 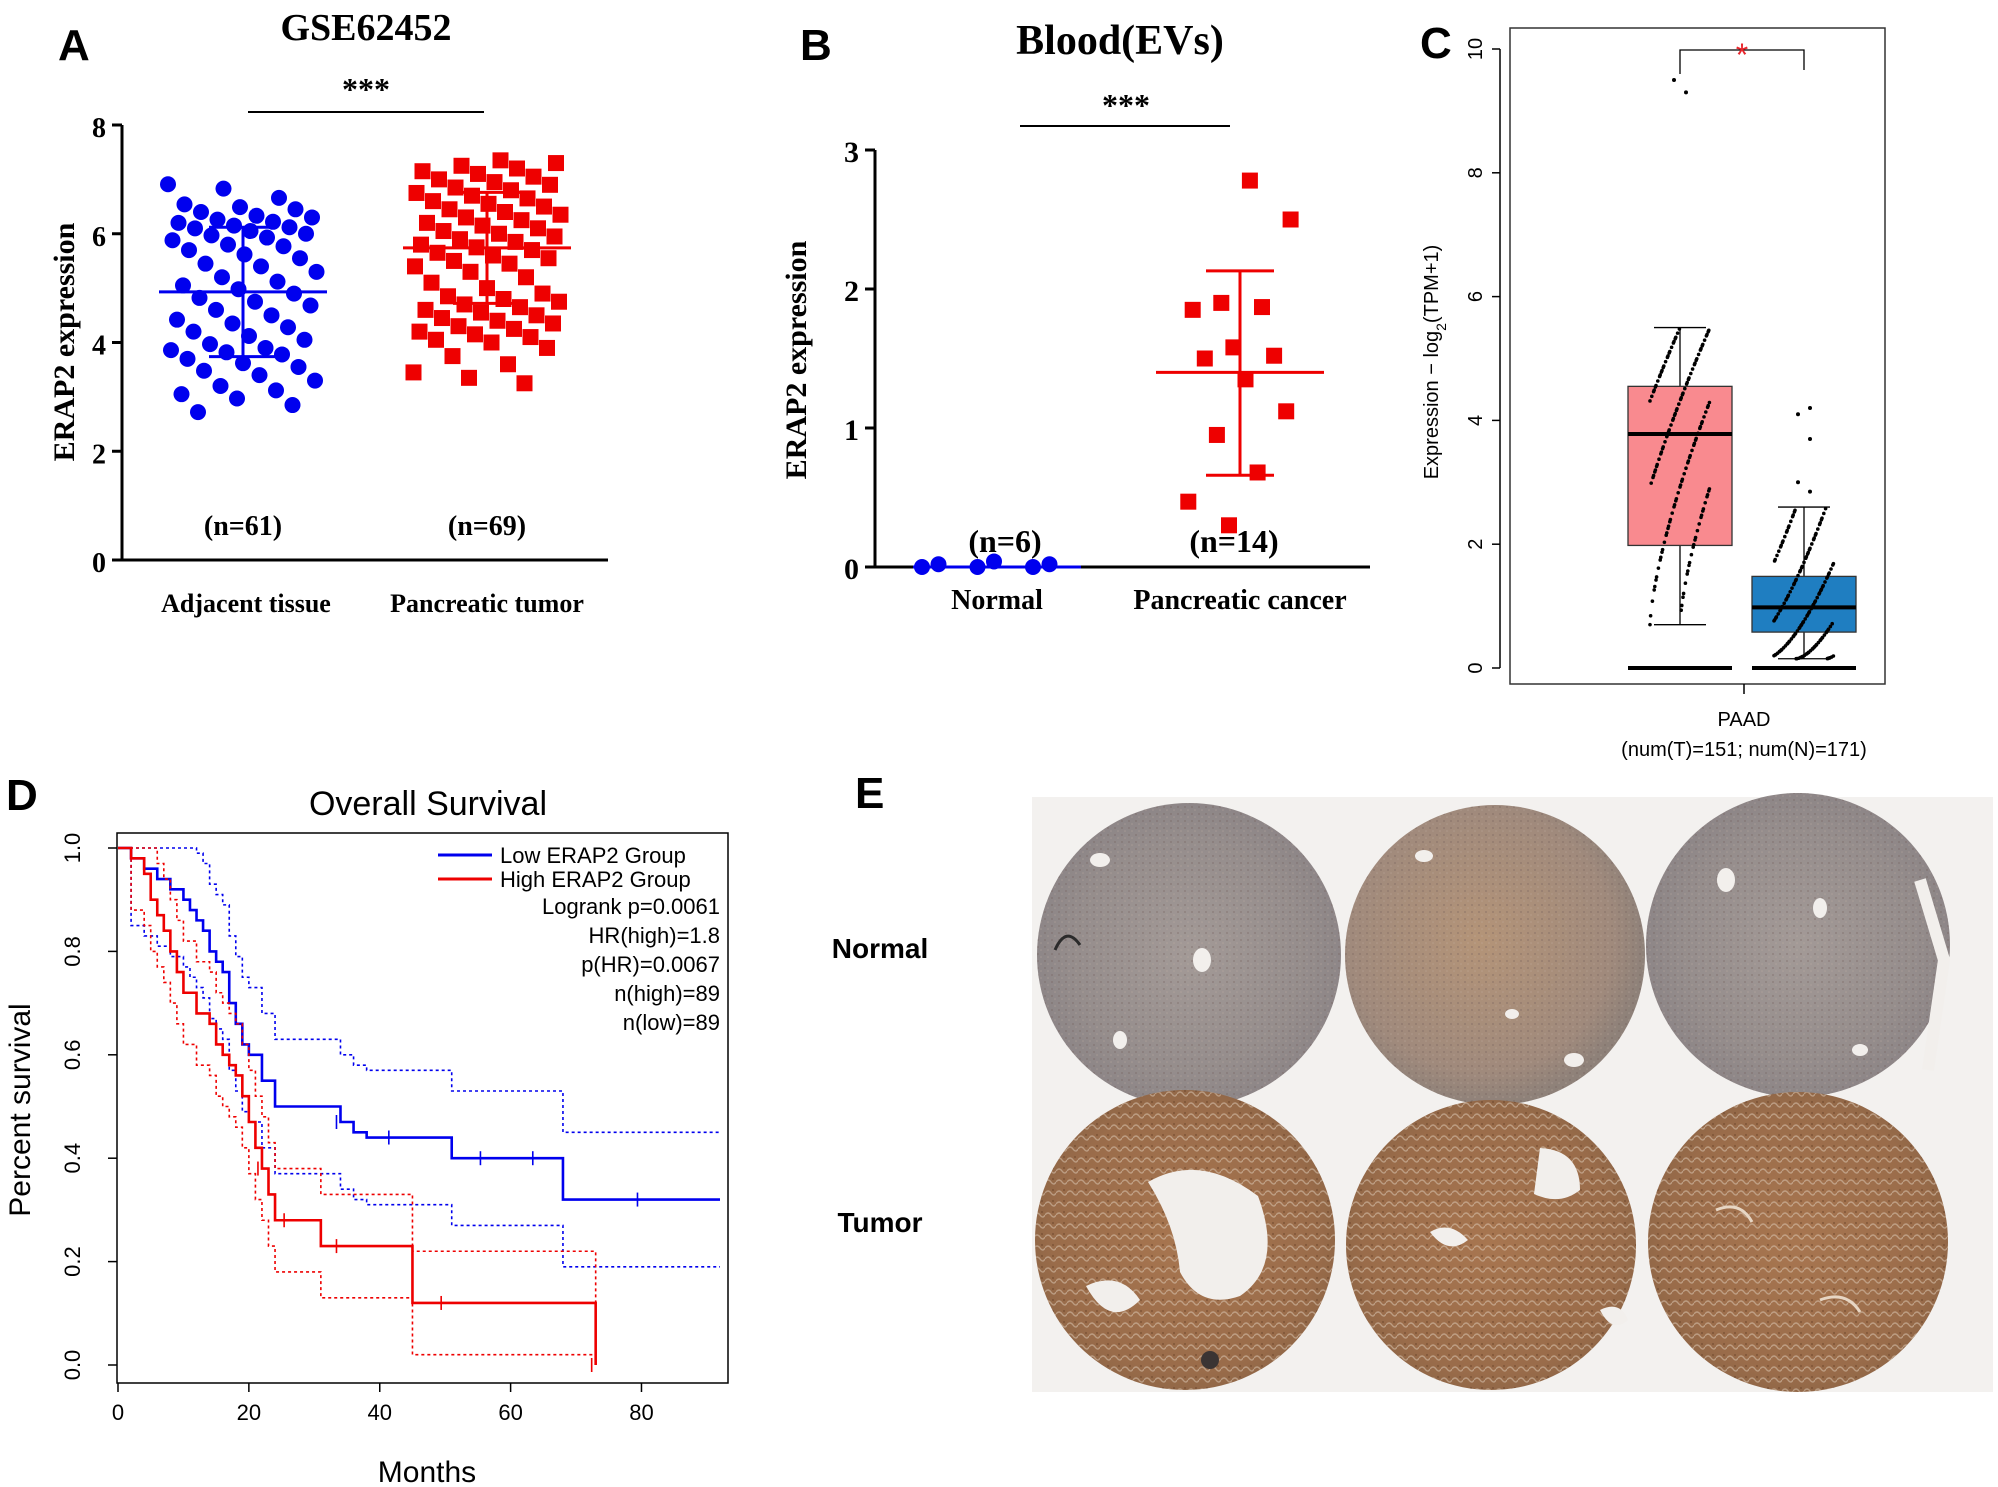 What do you see at coordinates (851, 291) in the screenshot?
I see `panel-b-y-tick-label: 2` at bounding box center [851, 291].